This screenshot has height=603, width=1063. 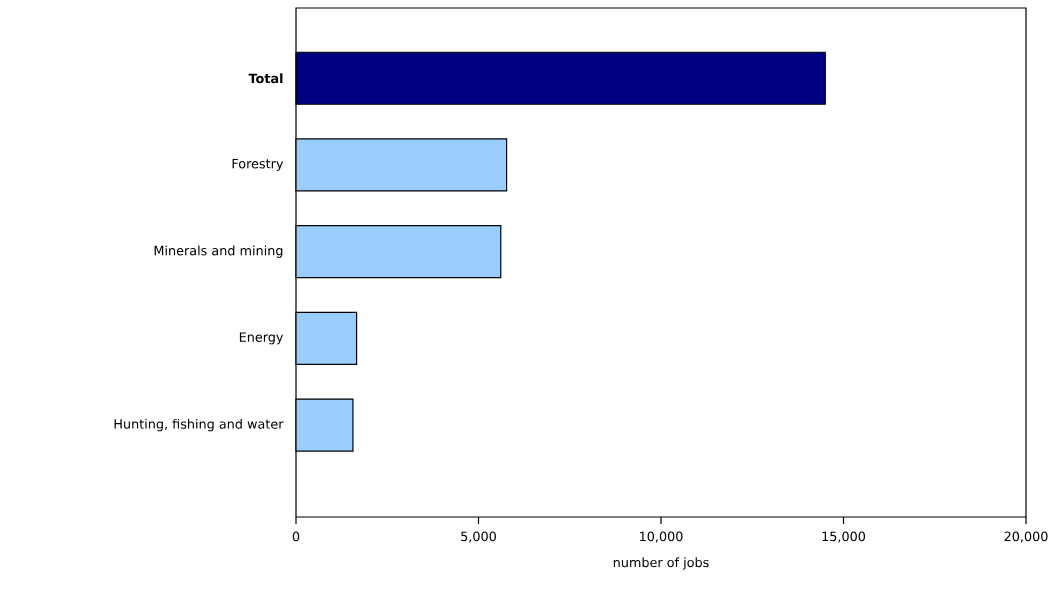 I want to click on y-tick-label: Total, so click(x=265, y=78).